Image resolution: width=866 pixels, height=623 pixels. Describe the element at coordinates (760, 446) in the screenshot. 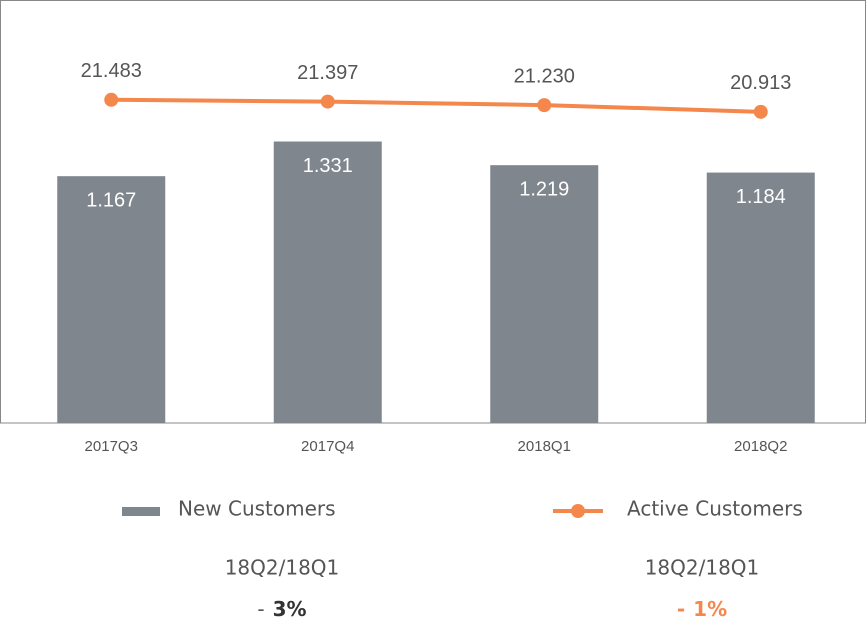

I see `x-tick-label: 2018Q2` at that location.